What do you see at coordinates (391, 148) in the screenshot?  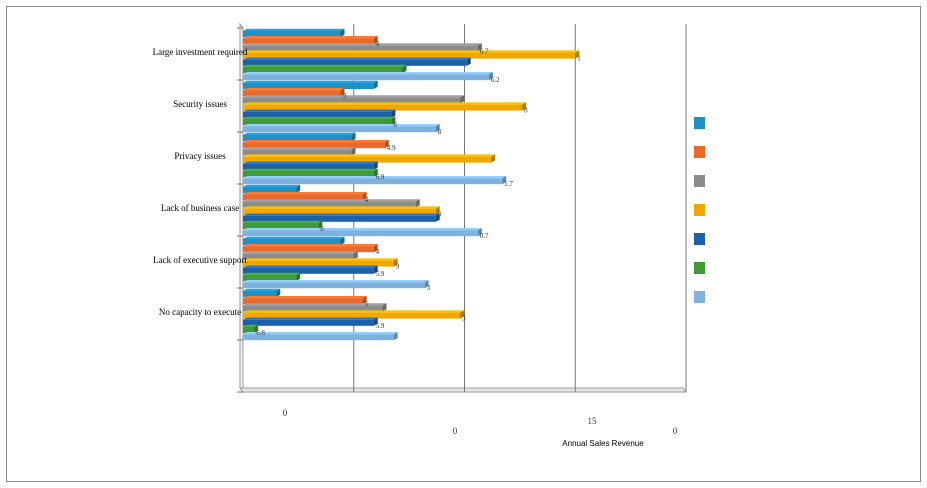 I see `data-label: 4.9` at bounding box center [391, 148].